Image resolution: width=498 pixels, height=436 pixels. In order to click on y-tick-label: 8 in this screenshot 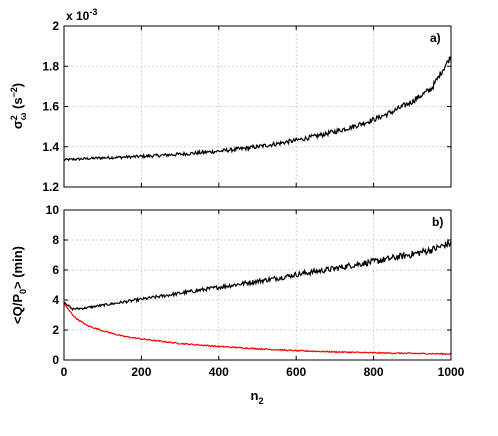, I will do `click(55, 240)`.